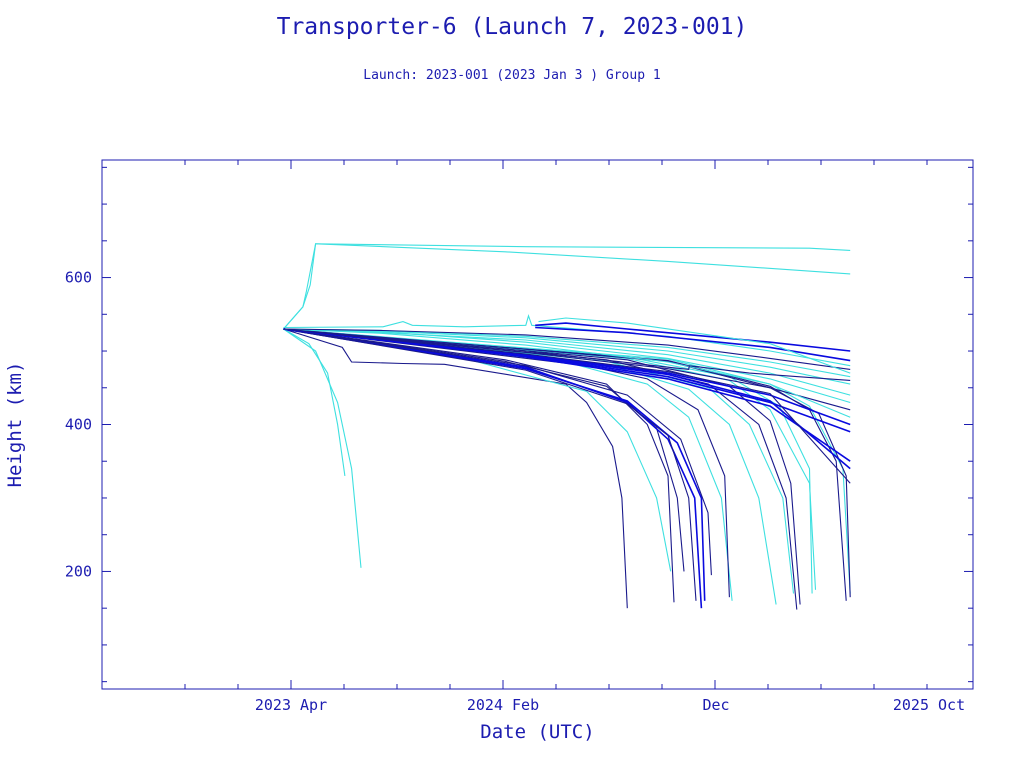 Image resolution: width=1024 pixels, height=768 pixels. Describe the element at coordinates (503, 705) in the screenshot. I see `x-tick-label: 2024 Feb` at that location.